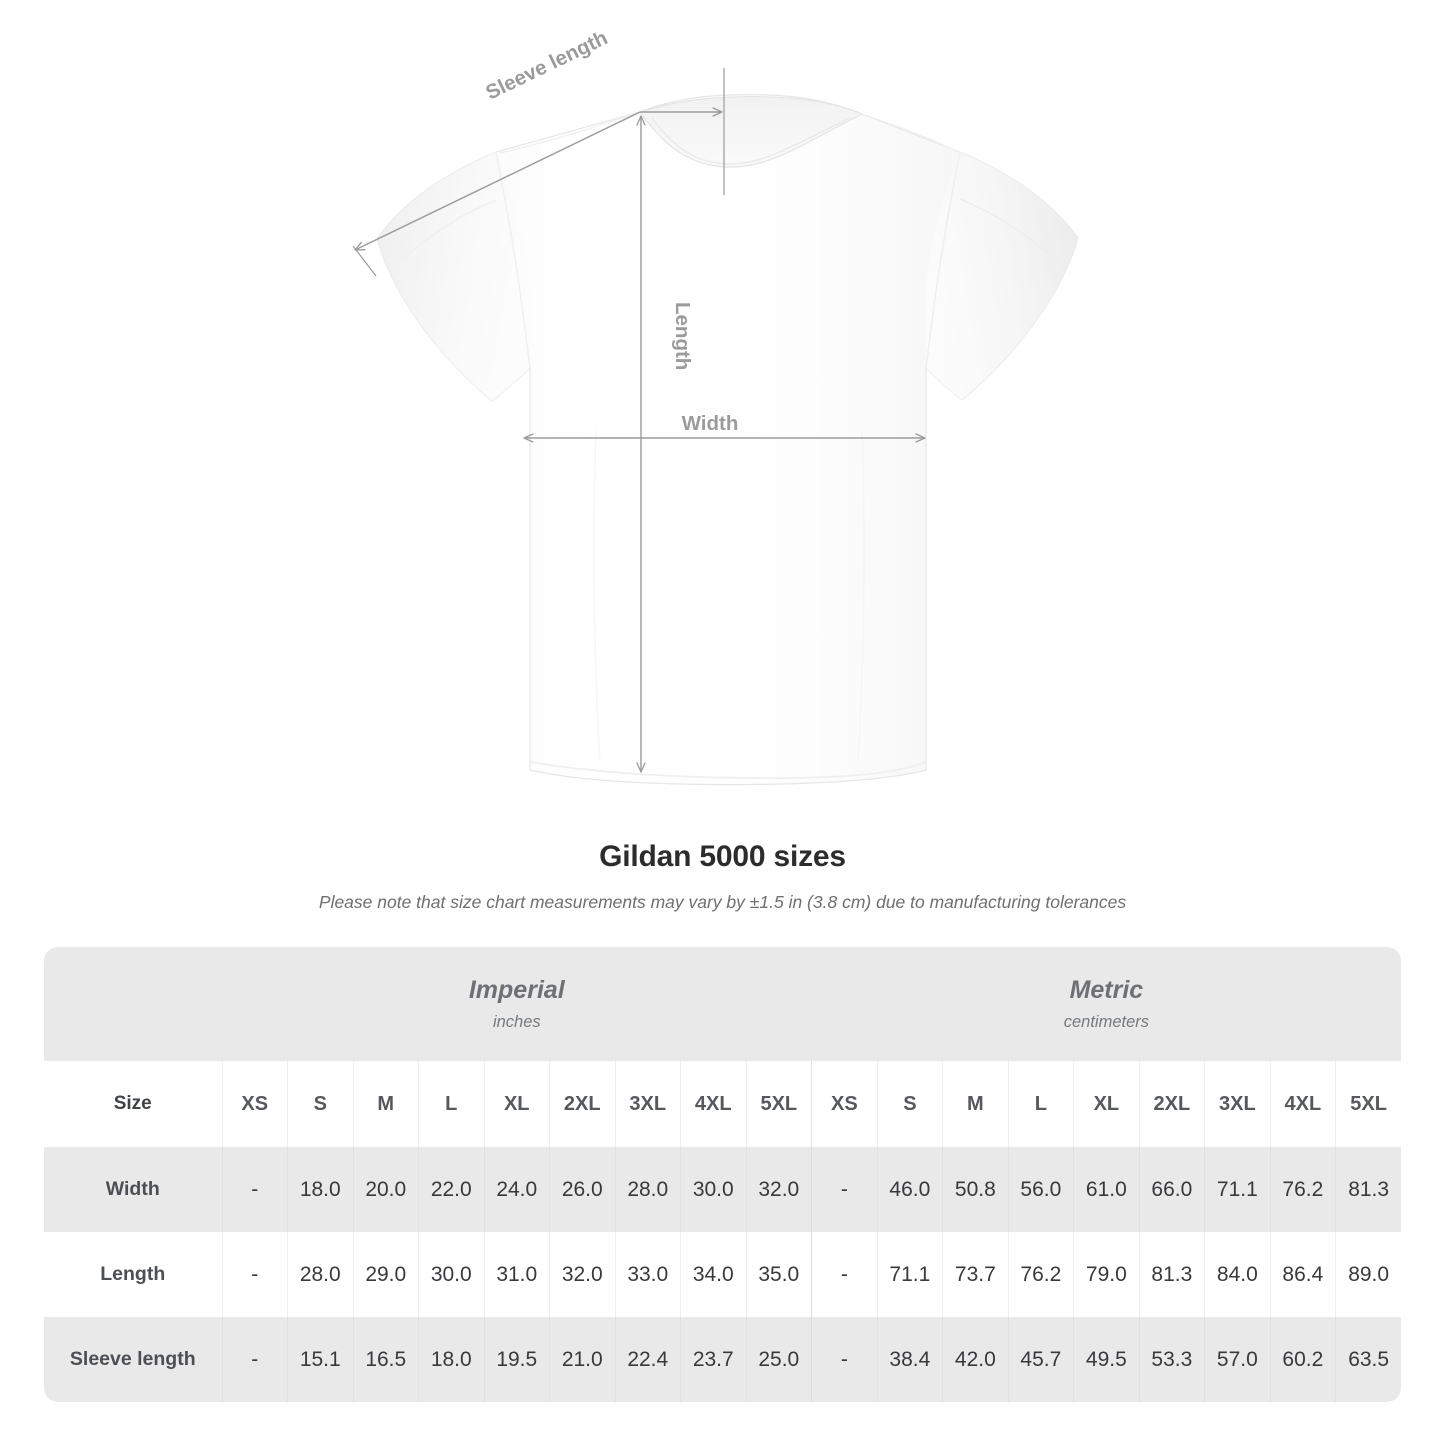  I want to click on size-header-imperial-2xl: 2XL, so click(582, 1104).